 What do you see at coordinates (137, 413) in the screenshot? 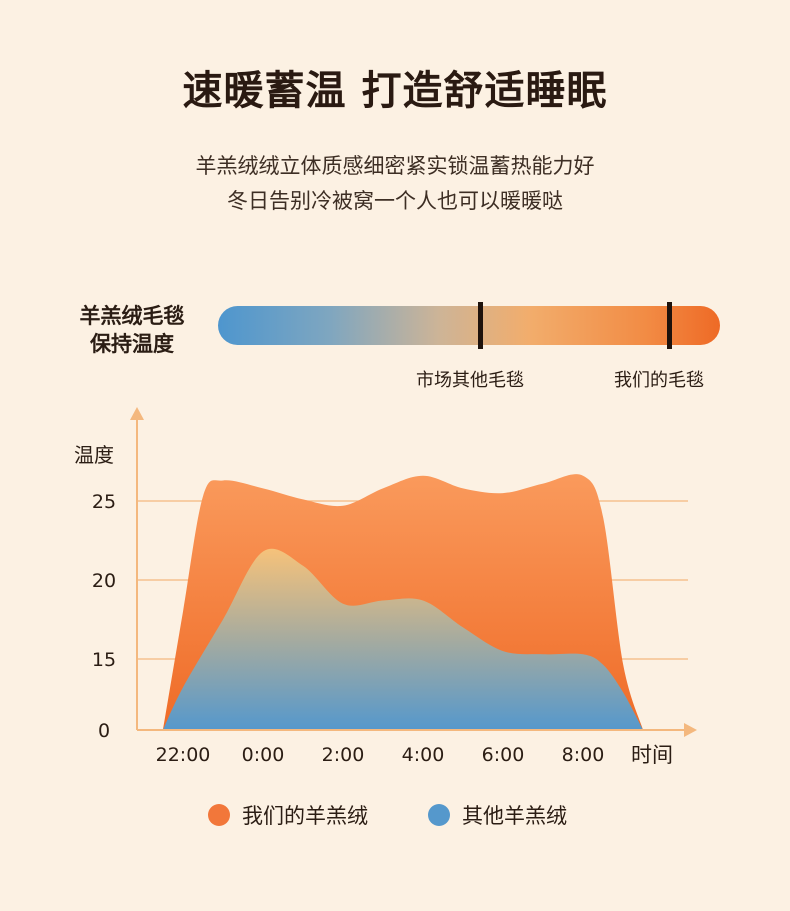
I see `y-axis-arrow` at bounding box center [137, 413].